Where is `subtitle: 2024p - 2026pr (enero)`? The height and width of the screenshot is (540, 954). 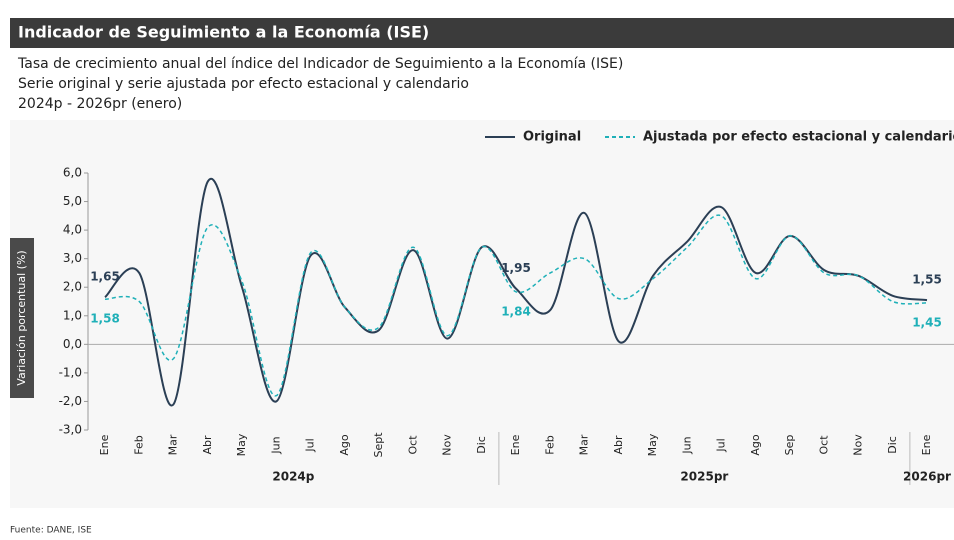
subtitle: 2024p - 2026pr (enero) is located at coordinates (100, 104).